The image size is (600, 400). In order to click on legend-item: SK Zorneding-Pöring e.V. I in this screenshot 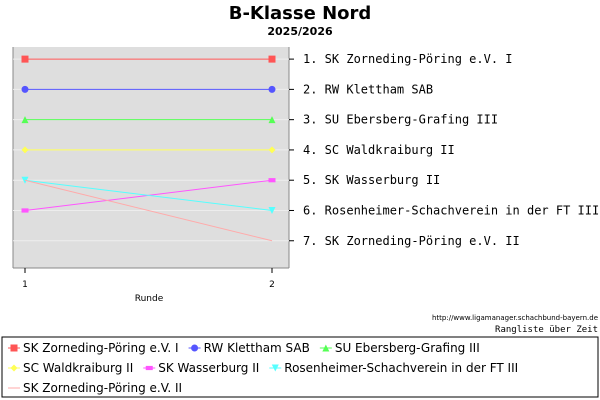, I will do `click(93, 348)`.